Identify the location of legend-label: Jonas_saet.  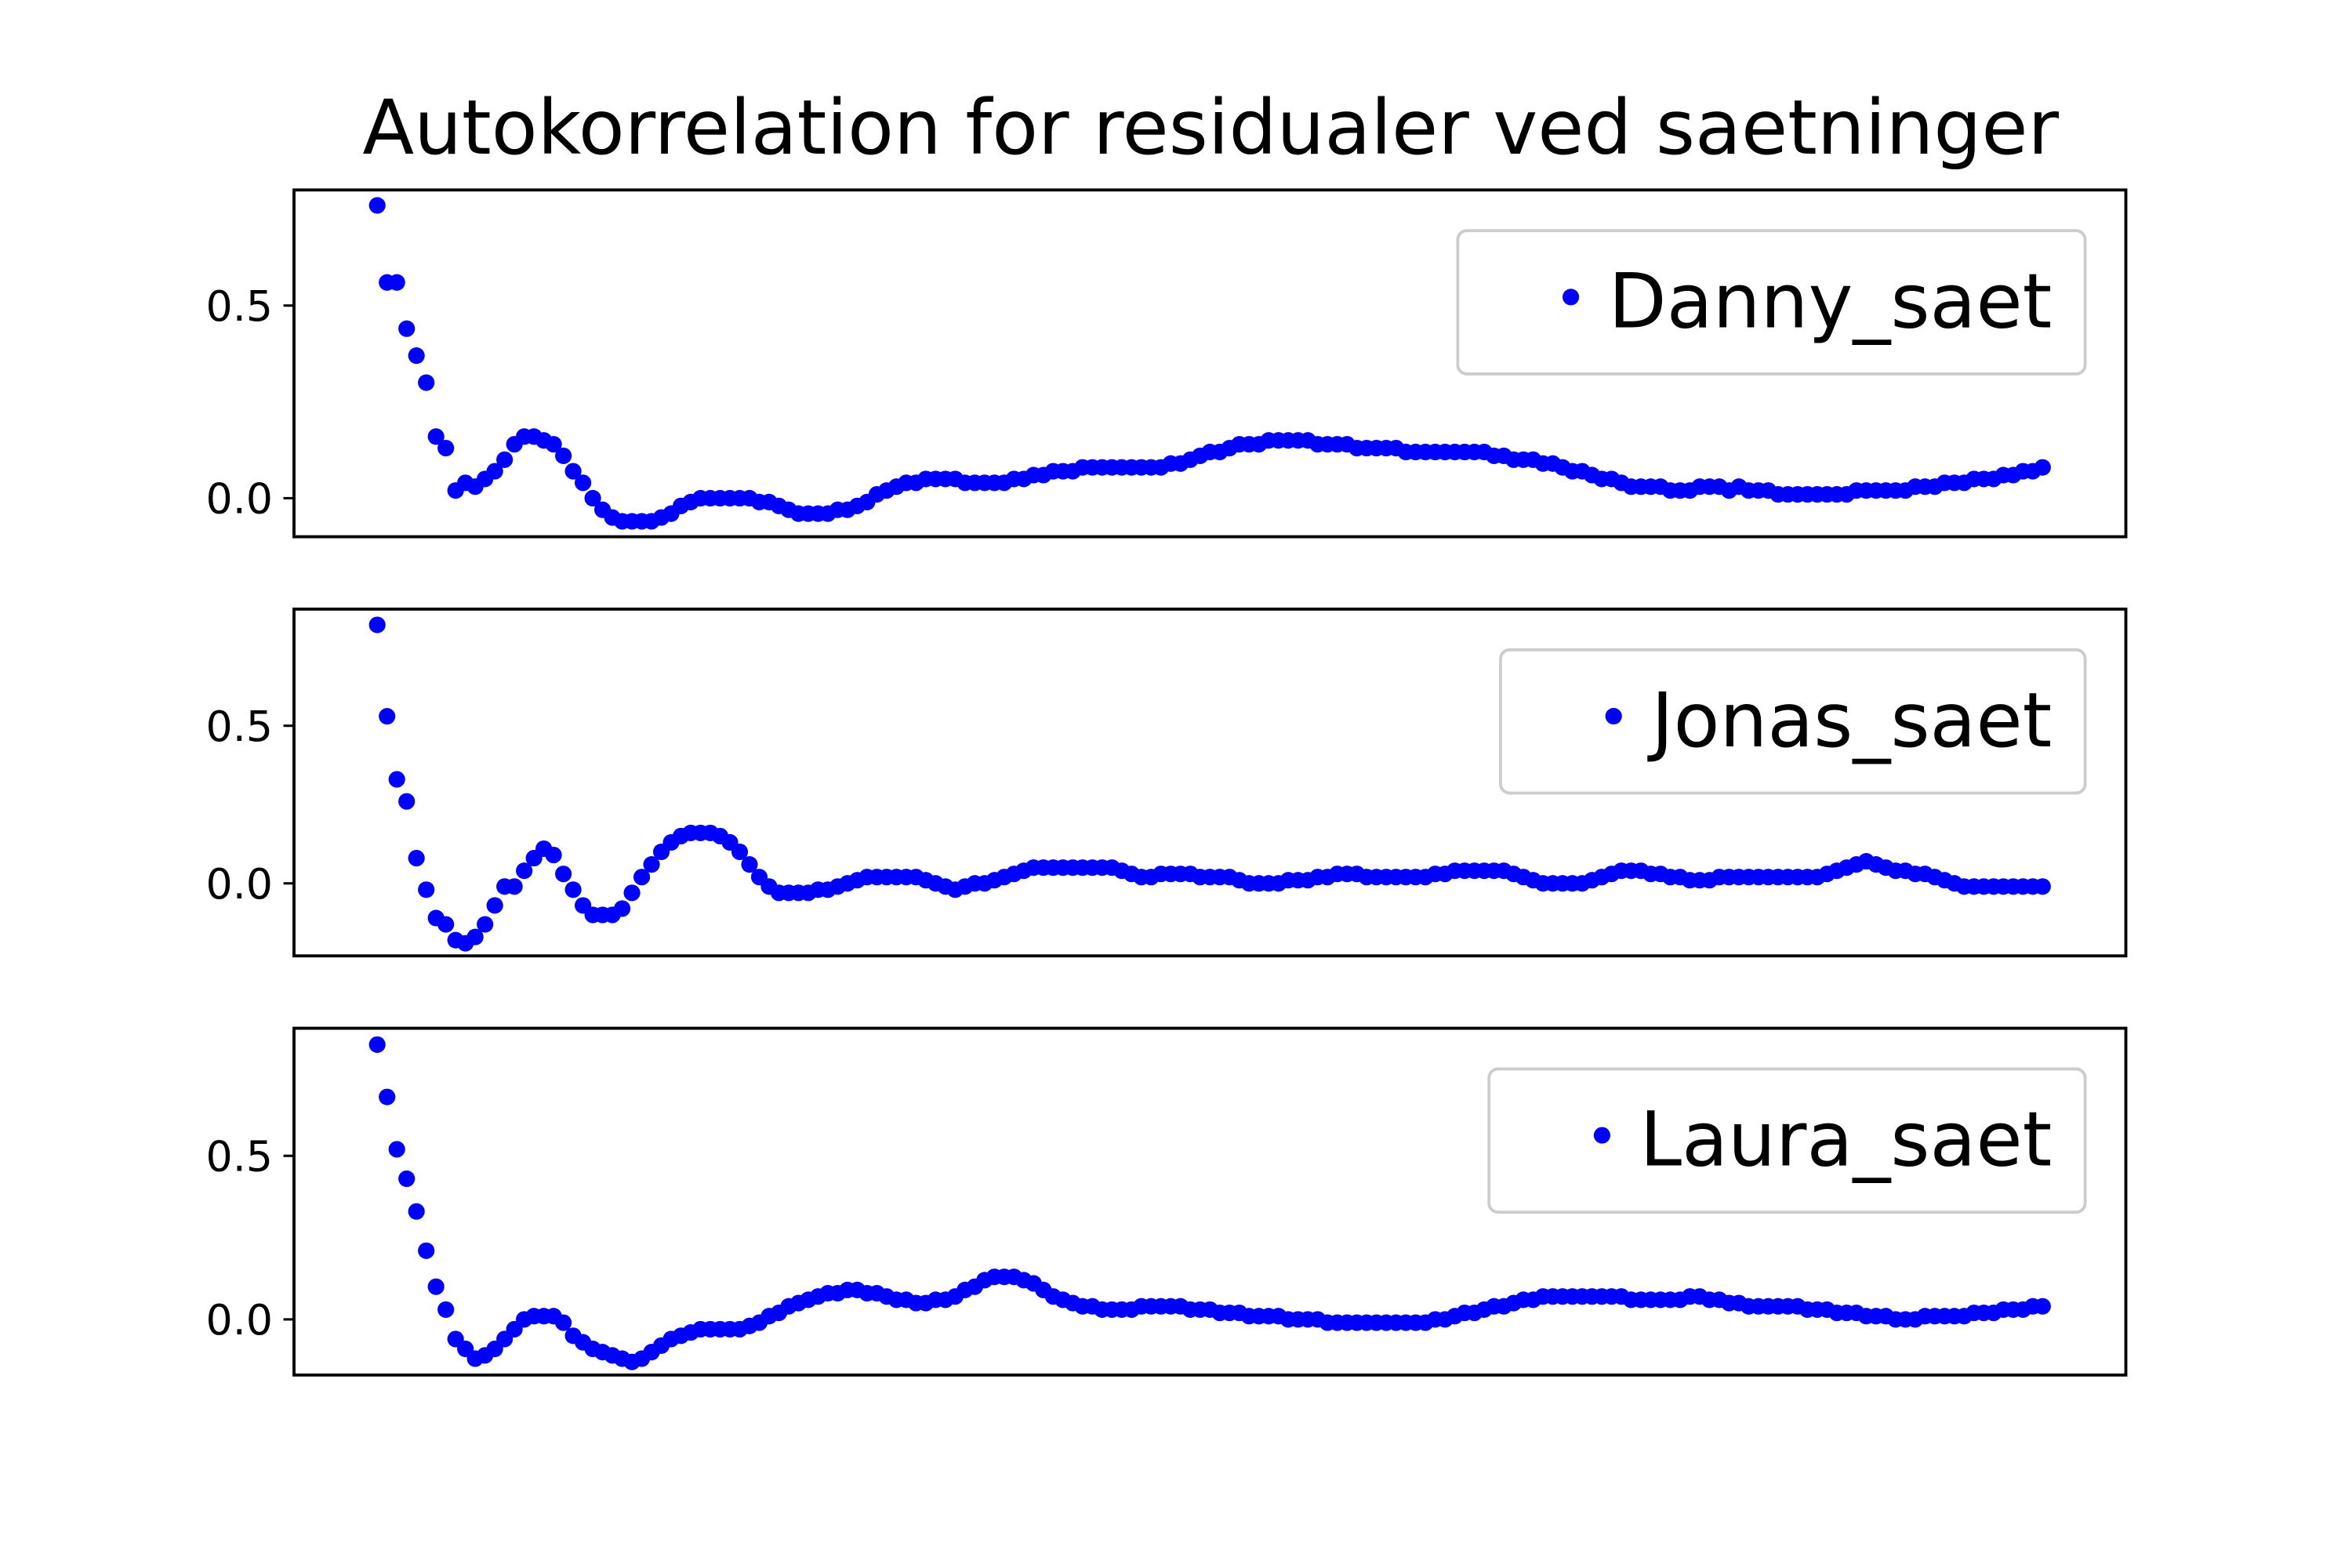
(1850, 720).